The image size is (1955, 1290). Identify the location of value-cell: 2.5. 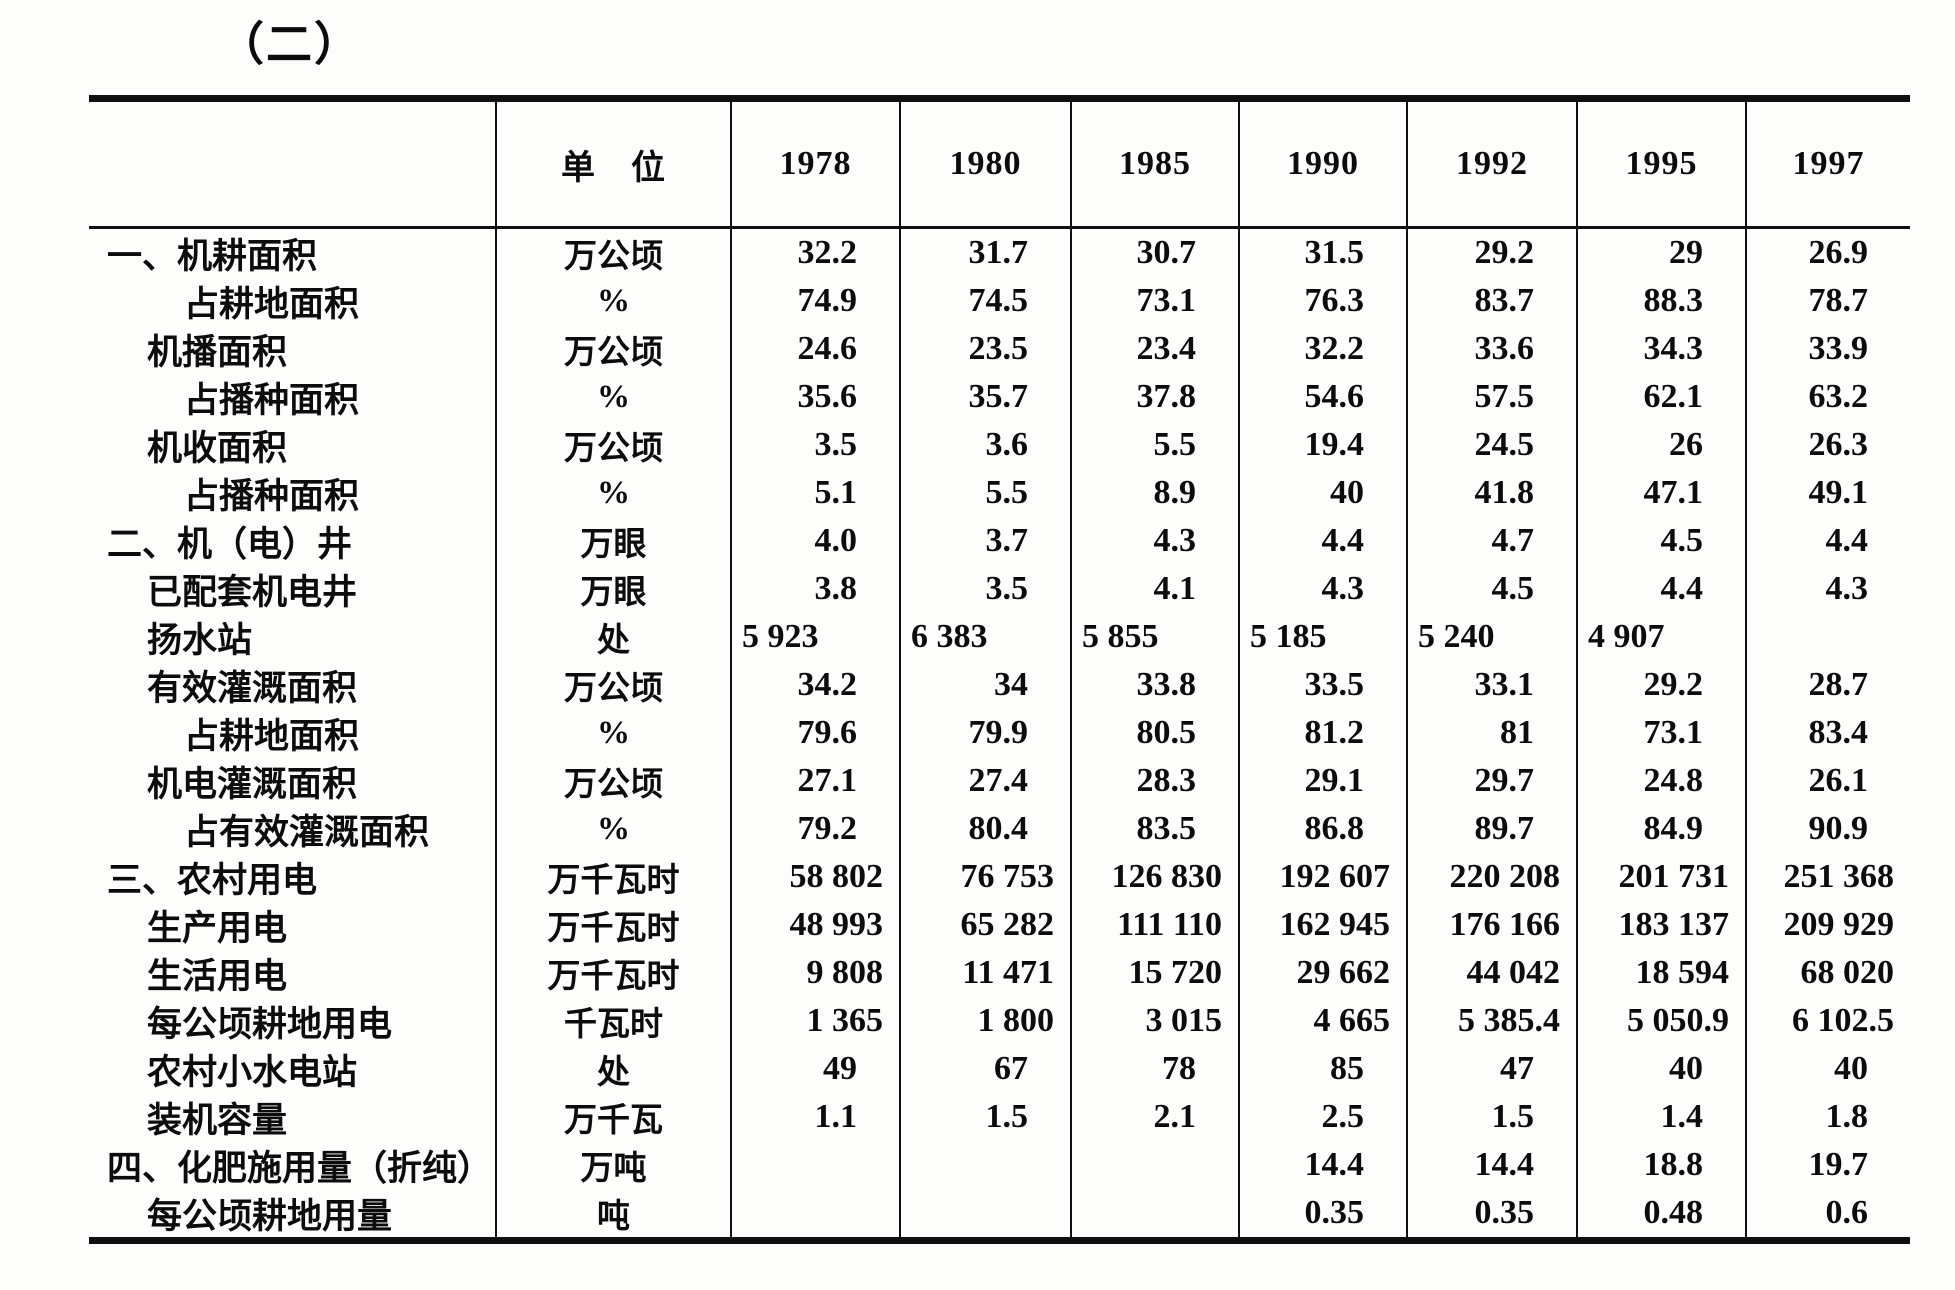
(1322, 1117).